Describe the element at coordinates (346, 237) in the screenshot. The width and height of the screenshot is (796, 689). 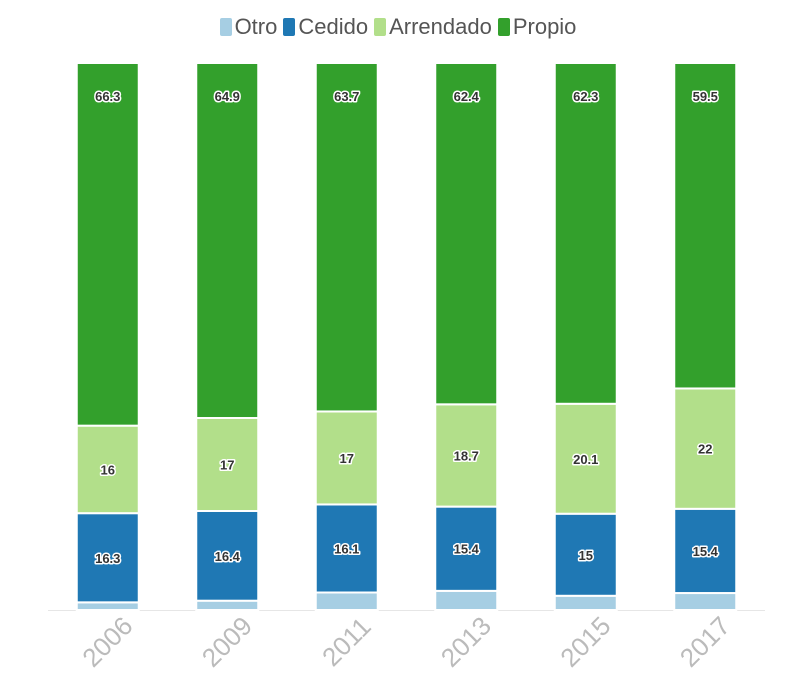
I see `bar-propio-2011` at that location.